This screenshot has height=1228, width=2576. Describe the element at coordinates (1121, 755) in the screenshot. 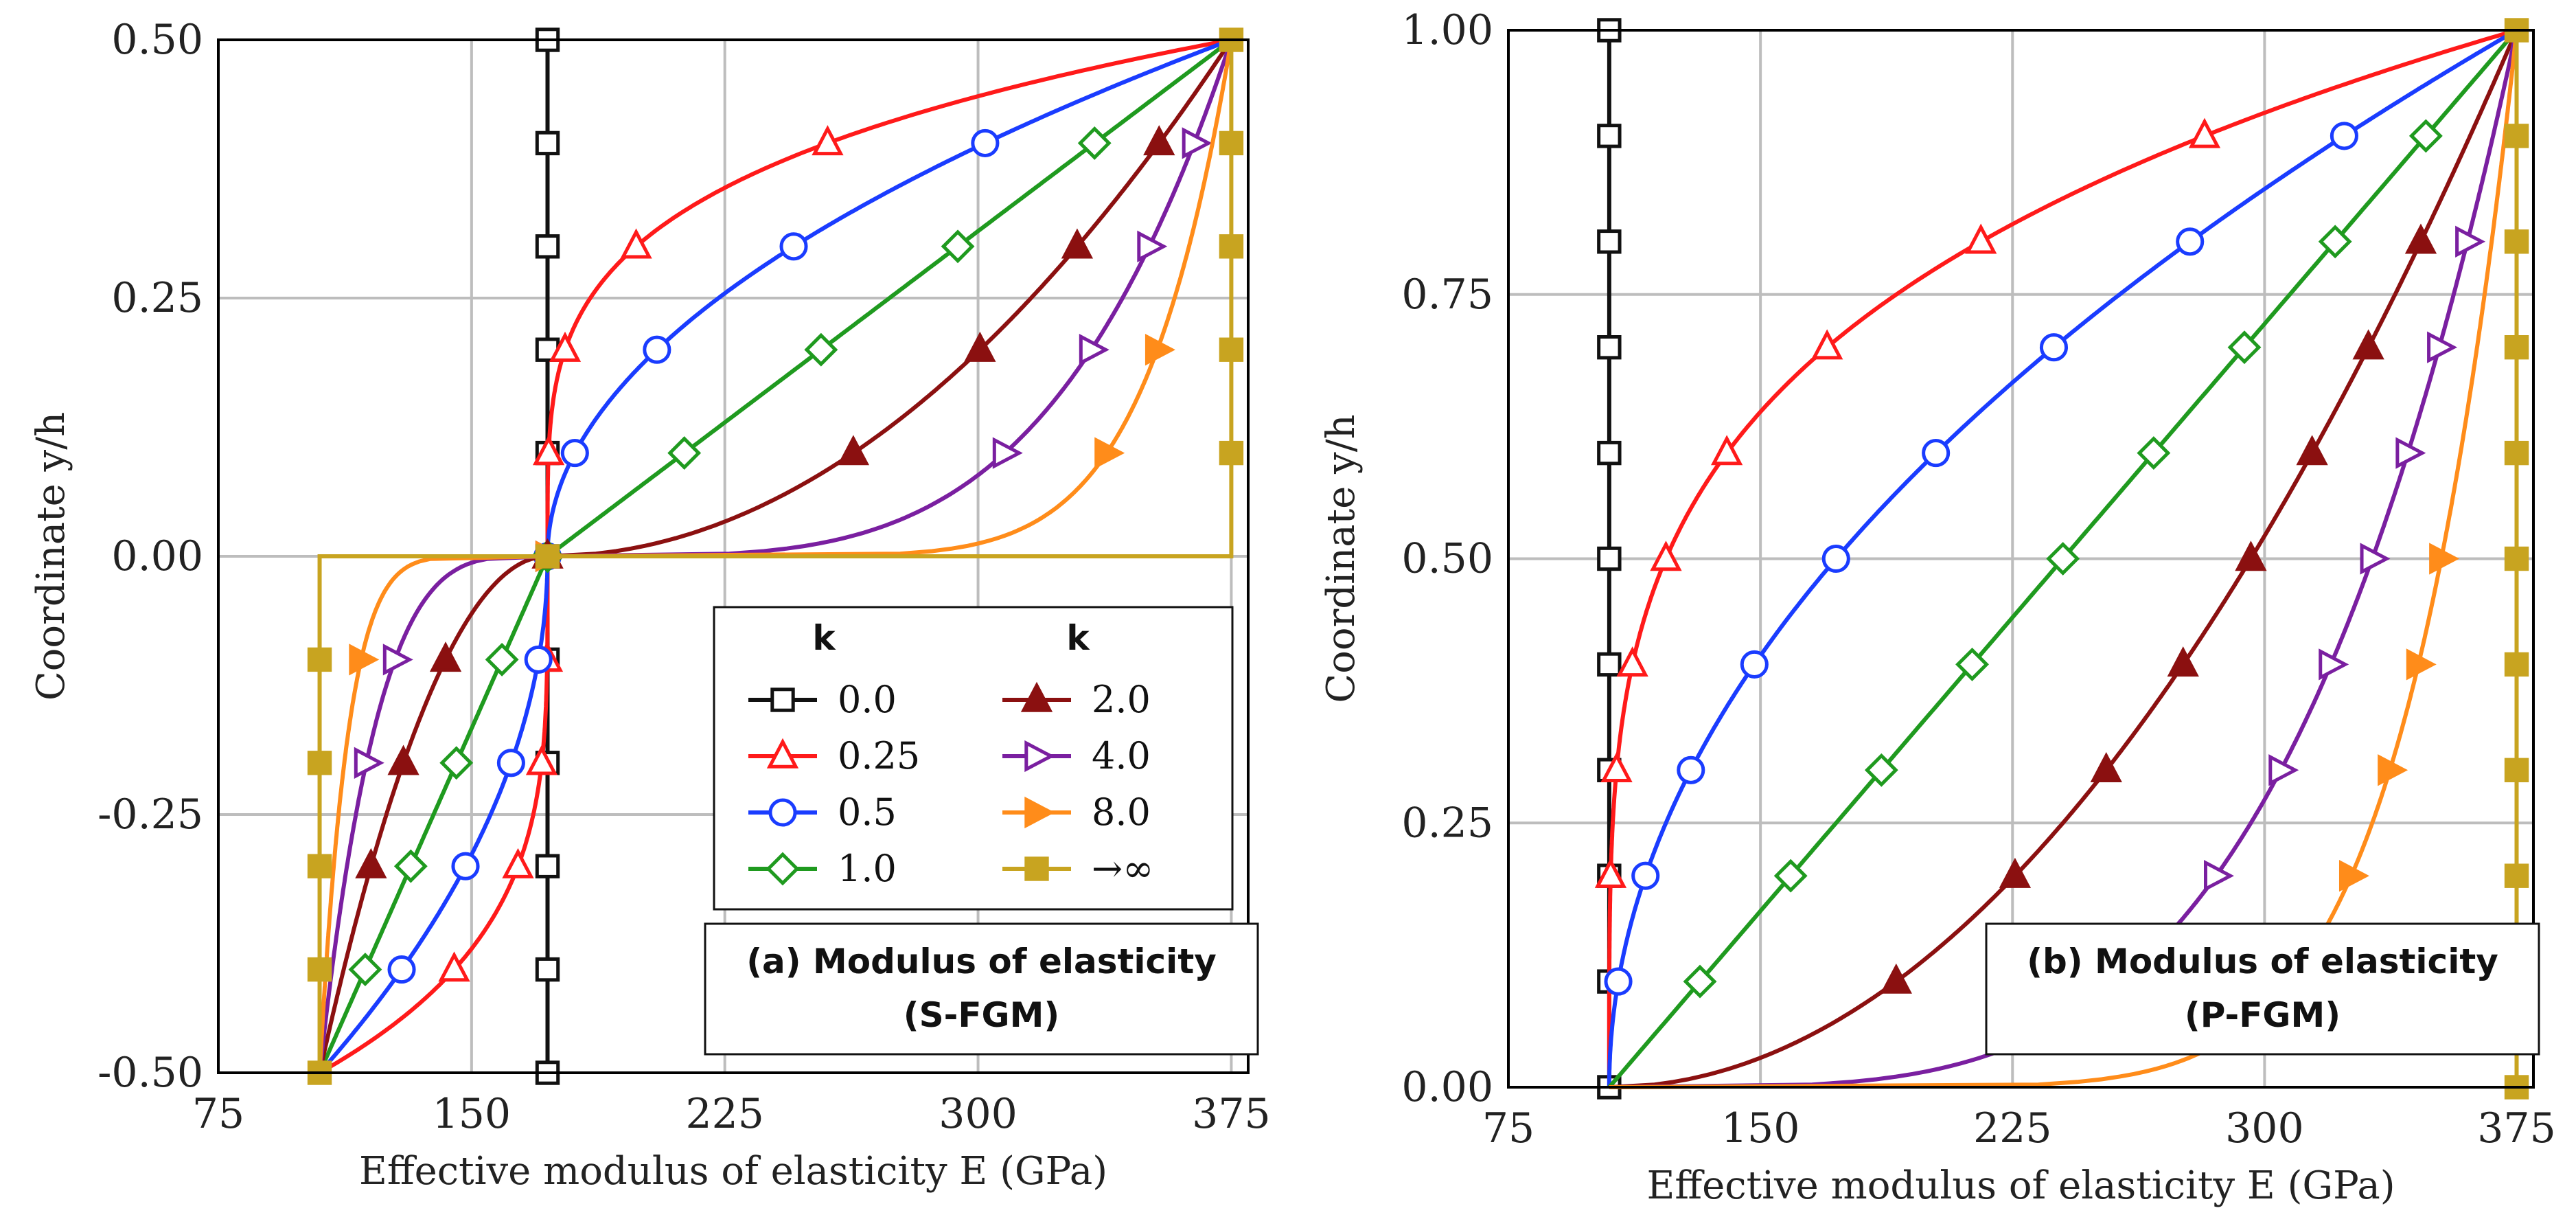

I see `legend-label: 4.0` at that location.